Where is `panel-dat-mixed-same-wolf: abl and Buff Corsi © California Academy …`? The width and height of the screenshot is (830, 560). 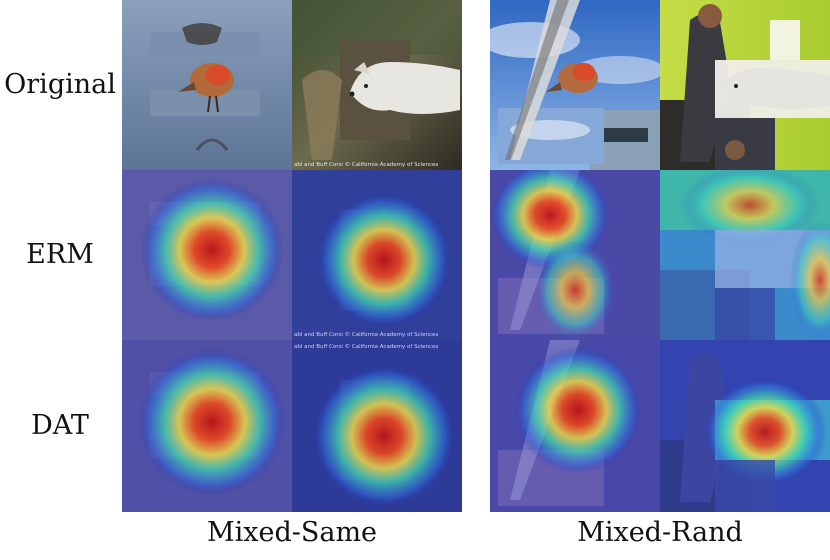 panel-dat-mixed-same-wolf: abl and Buff Corsi © California Academy … is located at coordinates (377, 426).